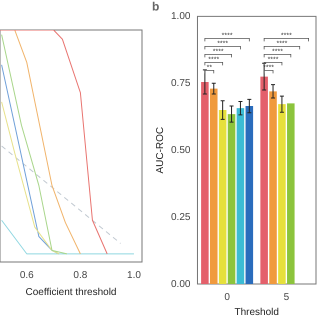 This screenshot has width=320, height=320. What do you see at coordinates (160, 150) in the screenshot?
I see `y-axis-title: AUC-ROC` at bounding box center [160, 150].